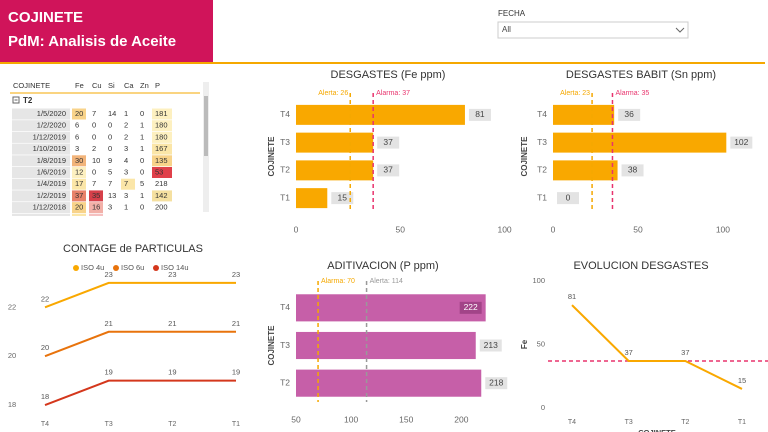  I want to click on x-tick-label: 0, so click(296, 229).